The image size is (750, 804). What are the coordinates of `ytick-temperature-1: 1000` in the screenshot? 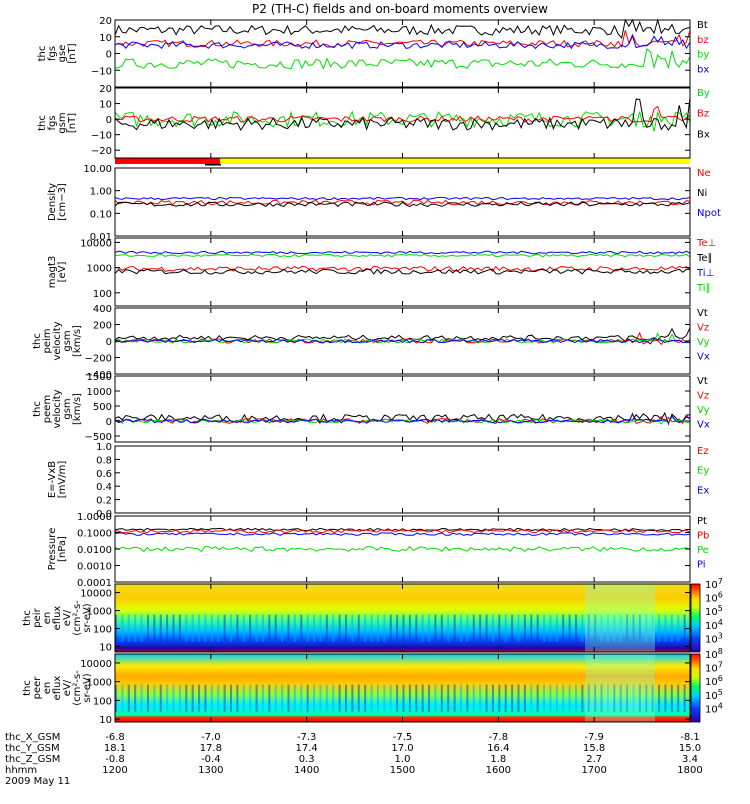 It's located at (99, 269).